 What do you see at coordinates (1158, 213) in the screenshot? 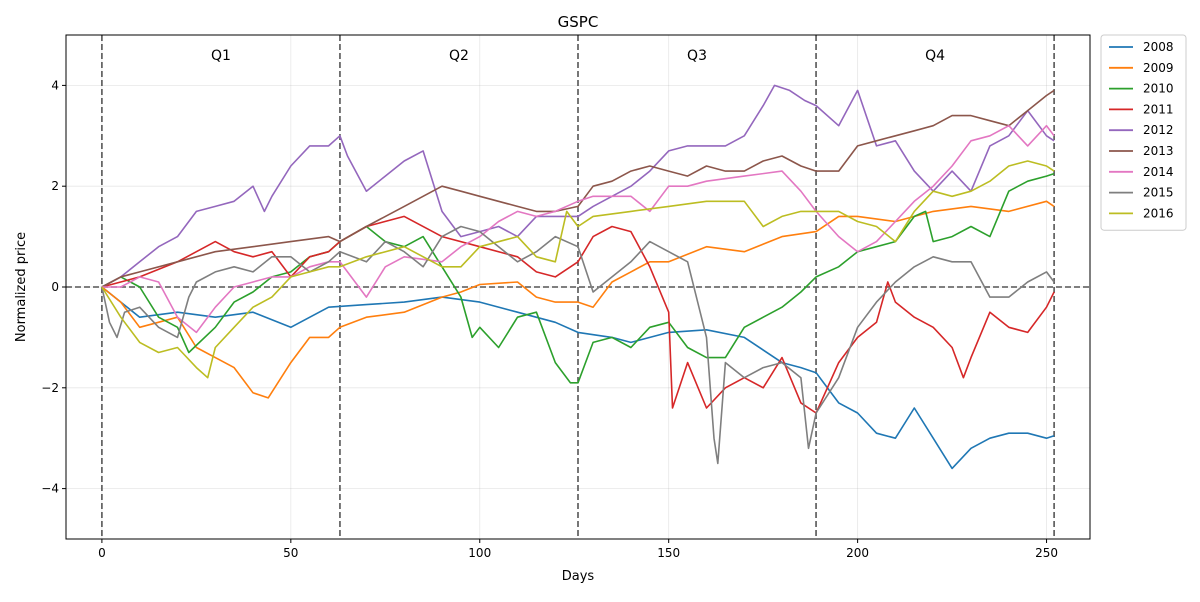
I see `legend-label: 2016` at bounding box center [1158, 213].